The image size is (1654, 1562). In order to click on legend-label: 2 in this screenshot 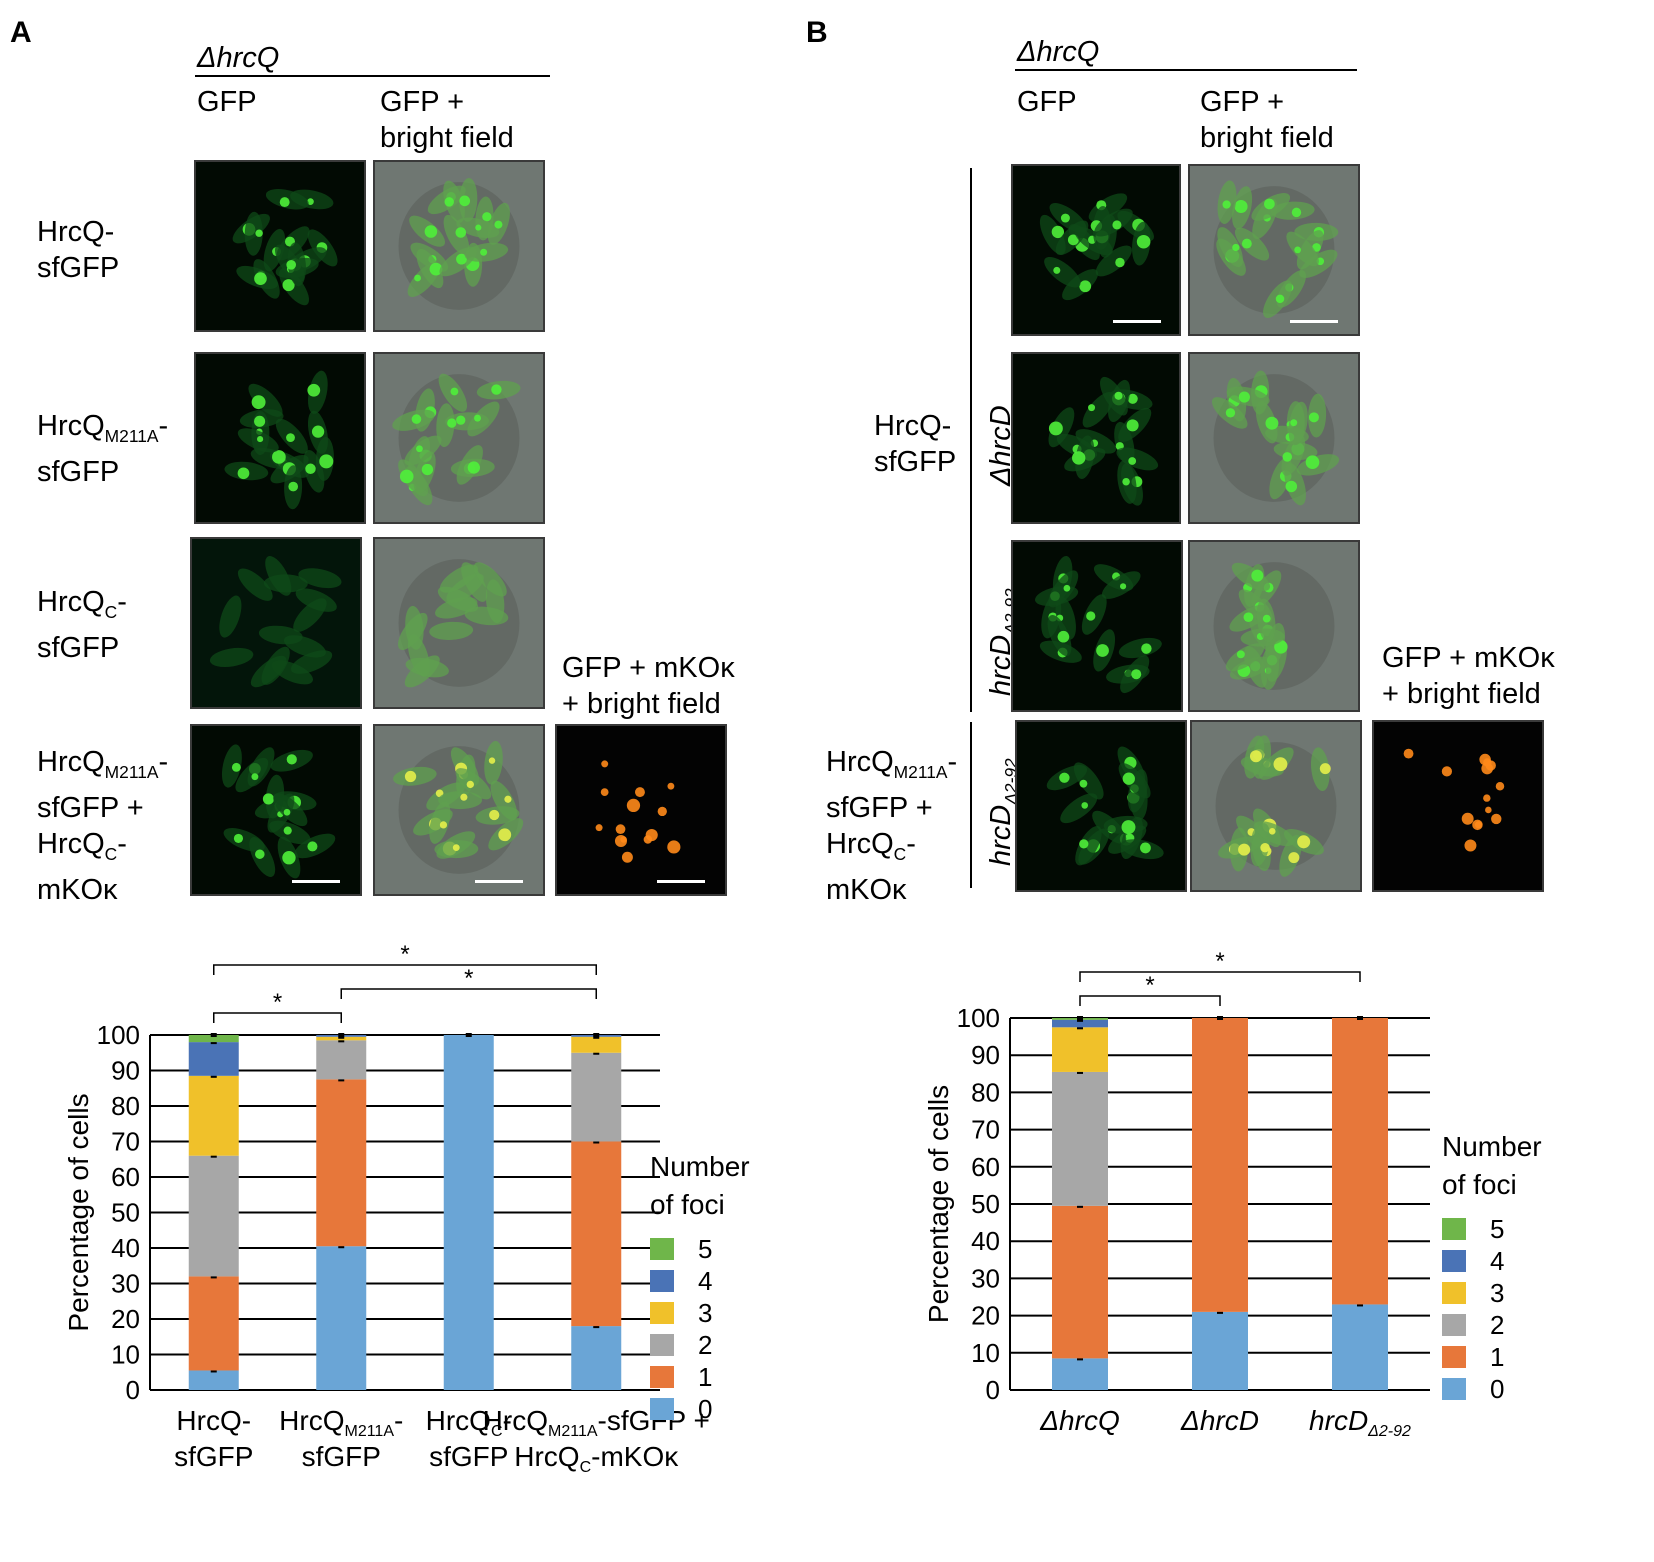, I will do `click(1497, 1325)`.